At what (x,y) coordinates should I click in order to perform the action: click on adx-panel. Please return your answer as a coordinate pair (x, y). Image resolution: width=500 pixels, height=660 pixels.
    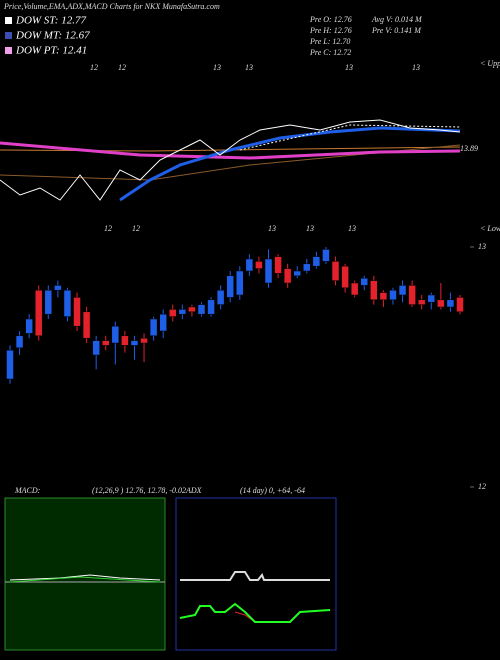
    Looking at the image, I should click on (256, 574).